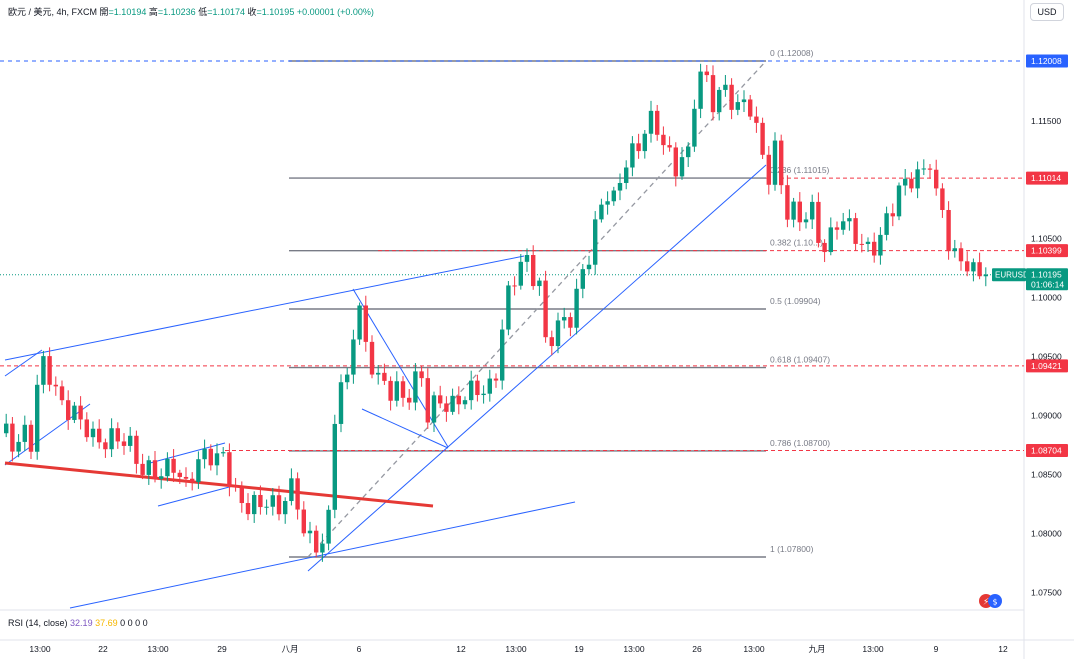 Image resolution: width=1074 pixels, height=659 pixels. What do you see at coordinates (264, 308) in the screenshot?
I see `channel-upper-trendline` at bounding box center [264, 308].